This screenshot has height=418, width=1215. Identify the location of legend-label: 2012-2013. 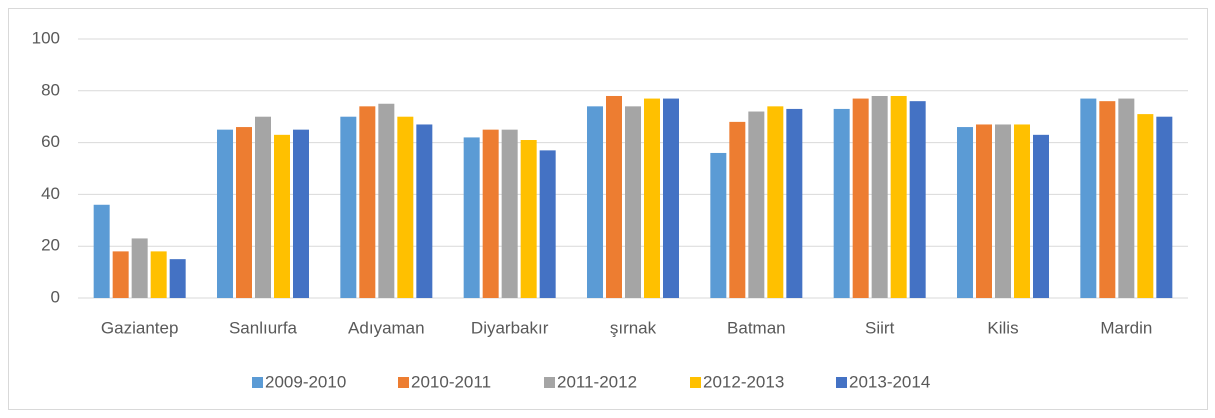
(743, 381).